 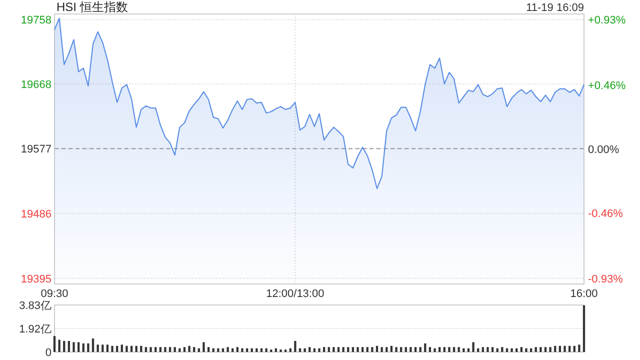 I want to click on x-tick-label: 12:00/13:00, so click(x=295, y=294).